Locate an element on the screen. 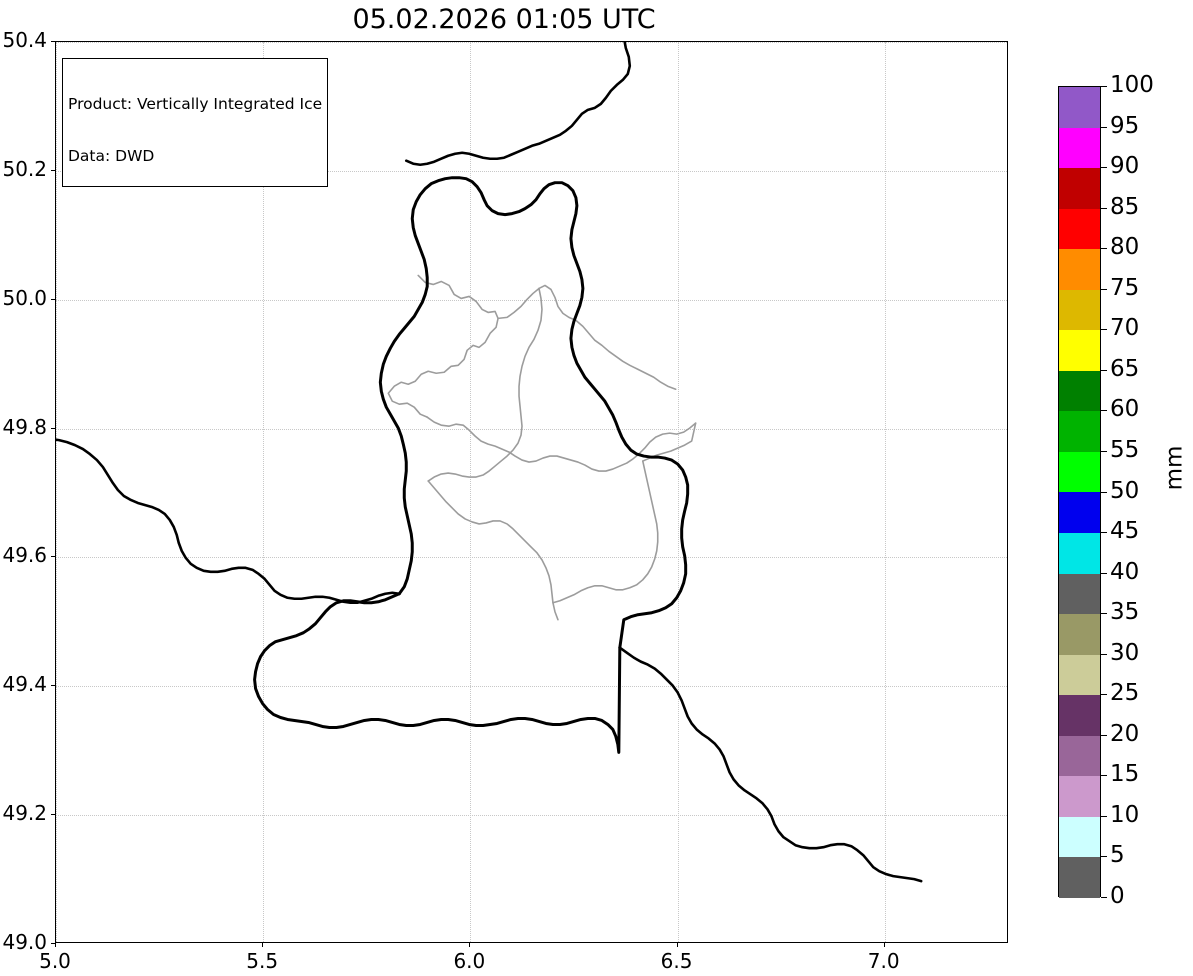 This screenshot has height=976, width=1193. colorbar-tick-label: 40 is located at coordinates (1125, 571).